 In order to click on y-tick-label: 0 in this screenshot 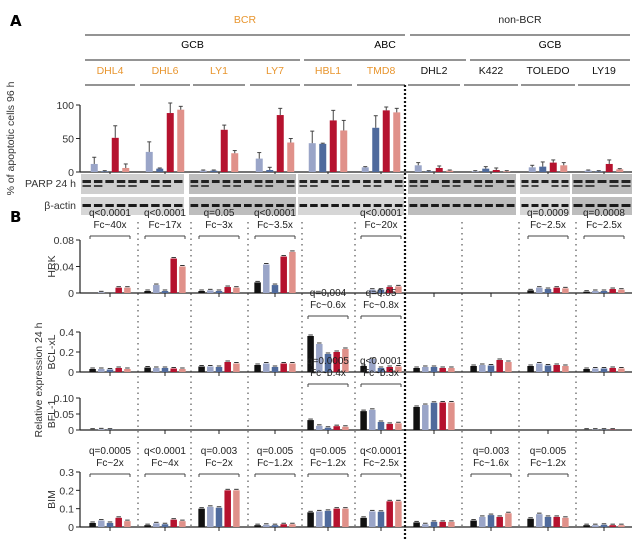, I will do `click(71, 431)`.